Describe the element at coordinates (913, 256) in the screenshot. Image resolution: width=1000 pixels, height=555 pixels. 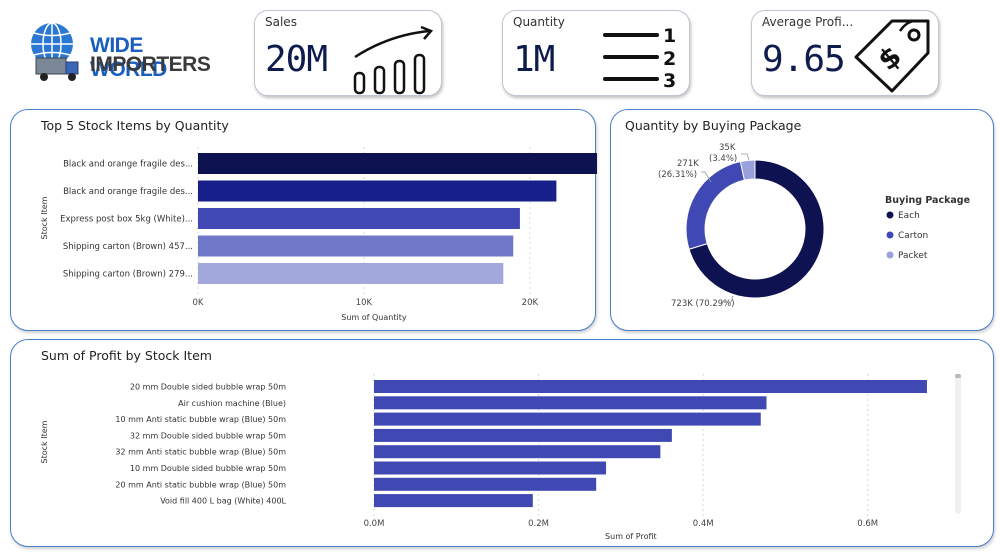
I see `legend-label: Packet` at that location.